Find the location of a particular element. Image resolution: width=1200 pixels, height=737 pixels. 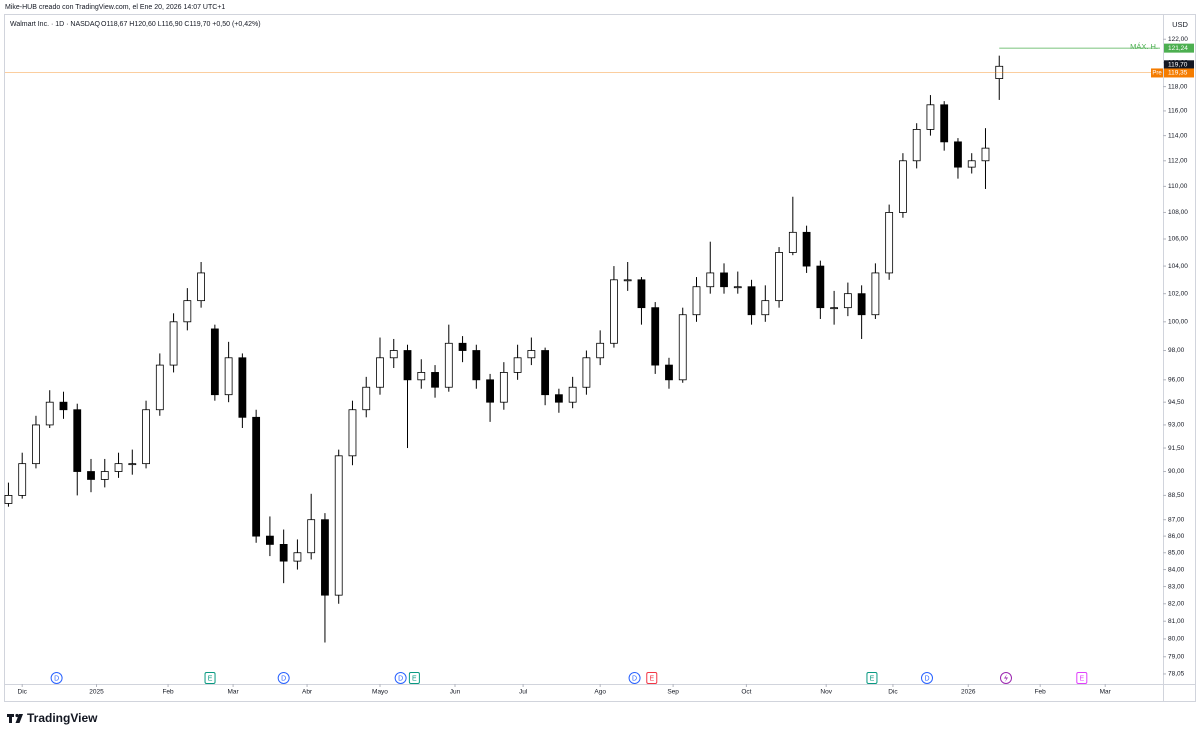

y-tick-label: 102,00 is located at coordinates (1178, 293).